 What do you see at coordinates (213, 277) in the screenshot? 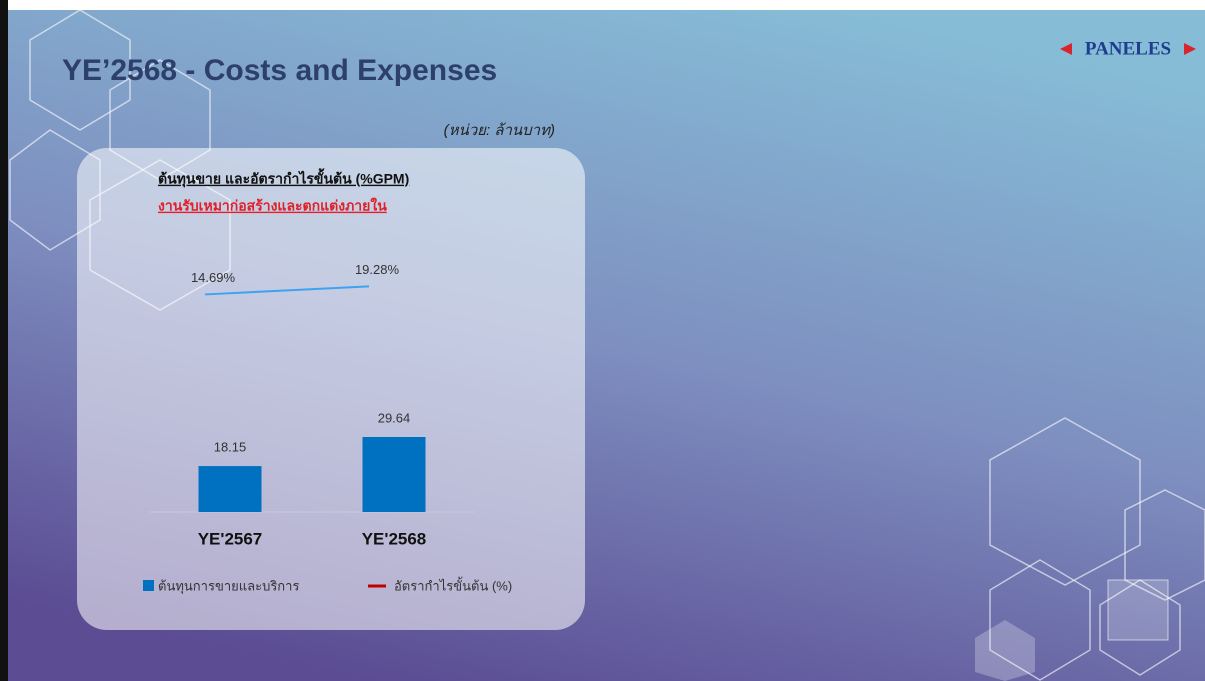
I see `data-label: 14.69%` at bounding box center [213, 277].